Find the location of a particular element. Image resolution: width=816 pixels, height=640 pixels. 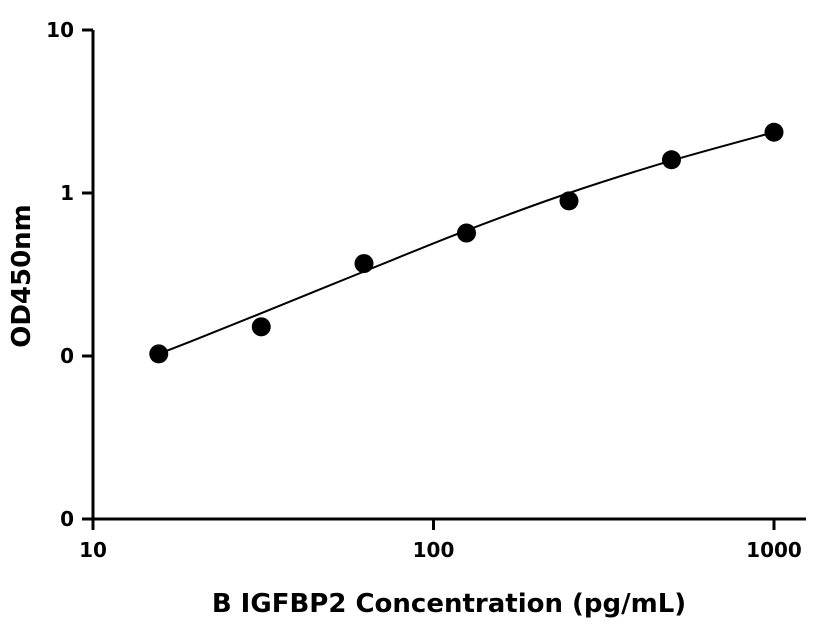

x-ticks: 10 100 1000 is located at coordinates (440, 540).